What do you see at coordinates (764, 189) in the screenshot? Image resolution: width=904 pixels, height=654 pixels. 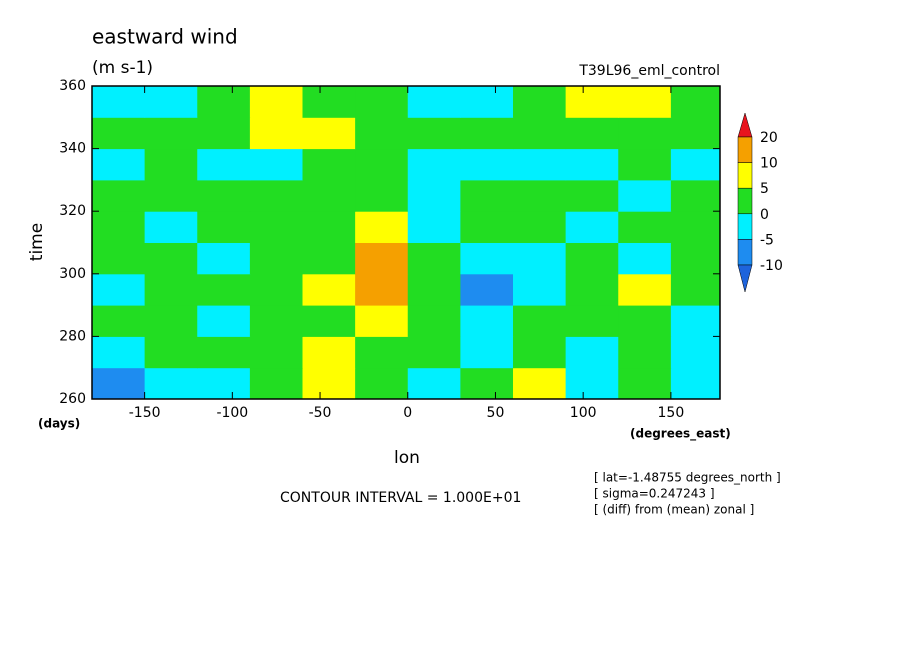 I see `colorbar-label: 5` at bounding box center [764, 189].